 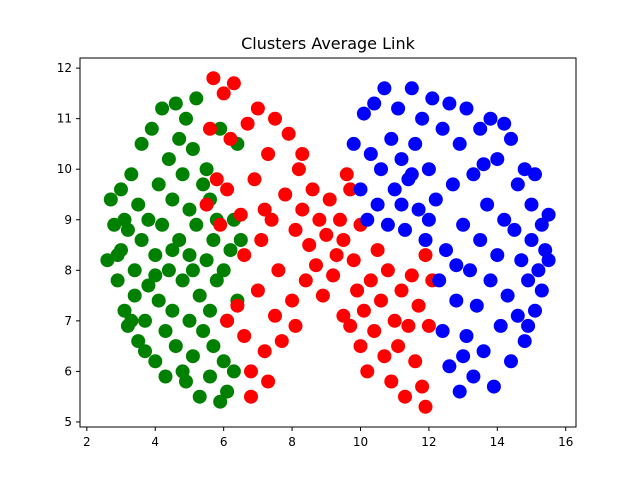 I want to click on x-tick-label-6: 14, so click(x=497, y=442).